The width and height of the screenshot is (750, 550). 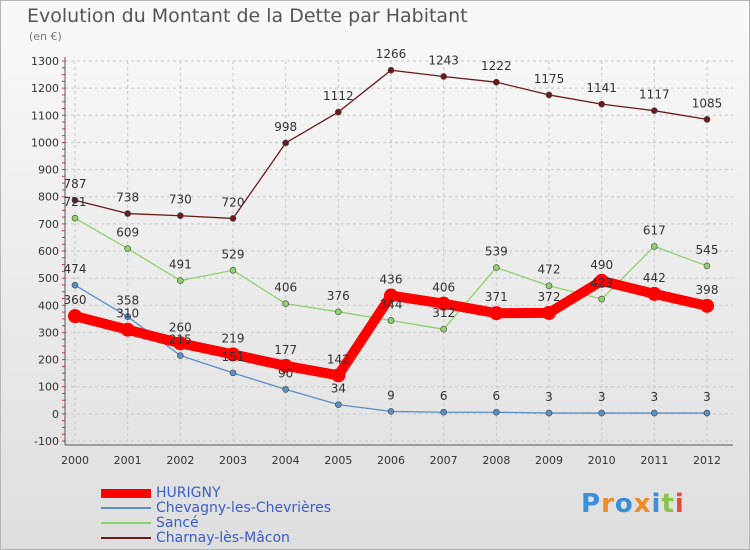 I want to click on logo-letter: t, so click(x=668, y=504).